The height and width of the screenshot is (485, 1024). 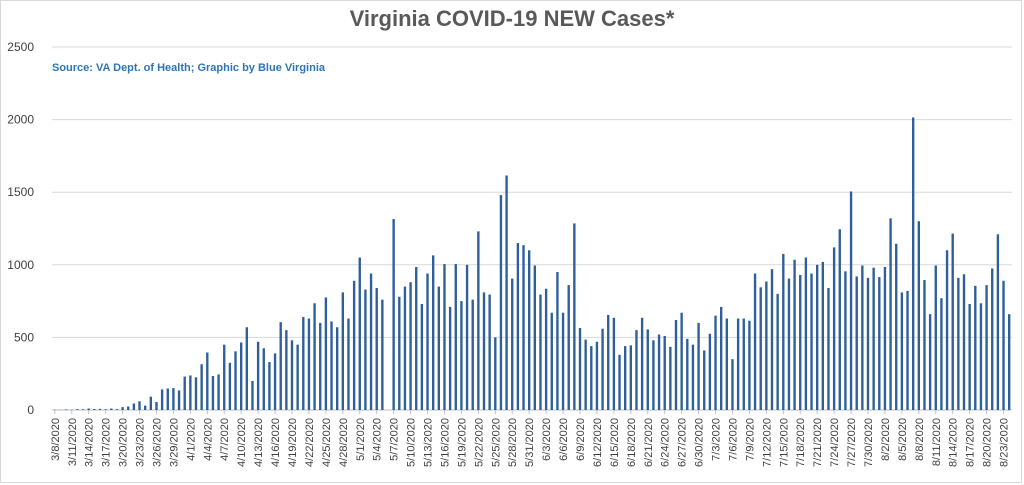 What do you see at coordinates (920, 439) in the screenshot?
I see `x-tick-label: 8/8/2020` at bounding box center [920, 439].